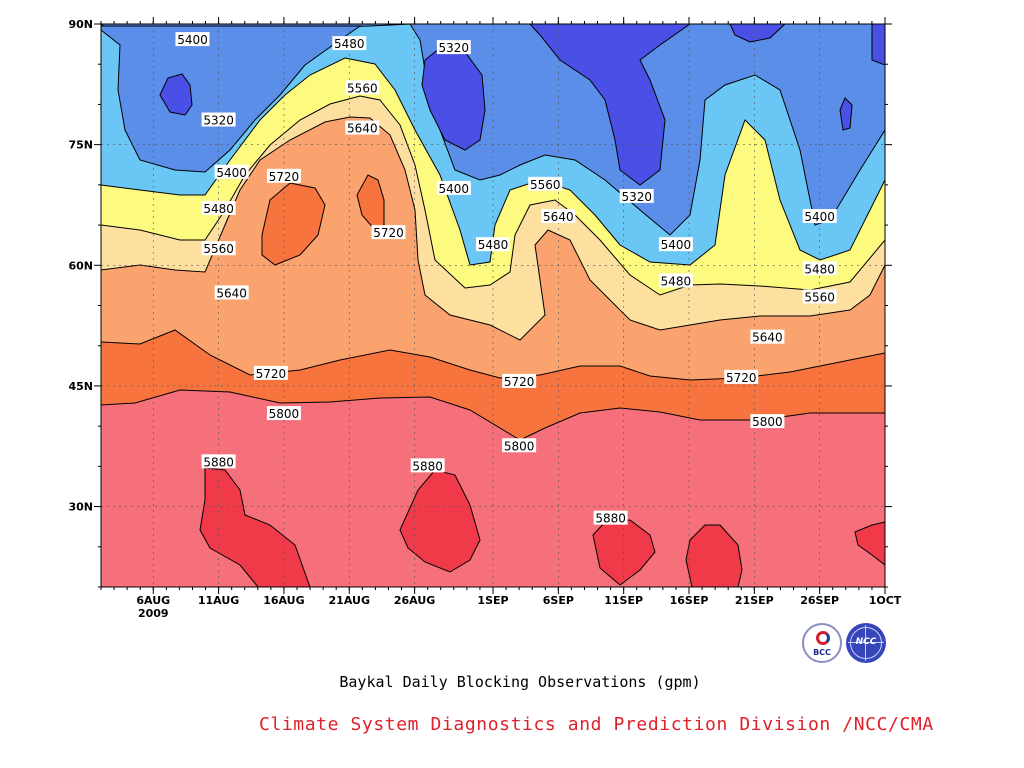 This screenshot has width=1024, height=768. Describe the element at coordinates (689, 600) in the screenshot. I see `x-tick-label: 16SEP` at that location.